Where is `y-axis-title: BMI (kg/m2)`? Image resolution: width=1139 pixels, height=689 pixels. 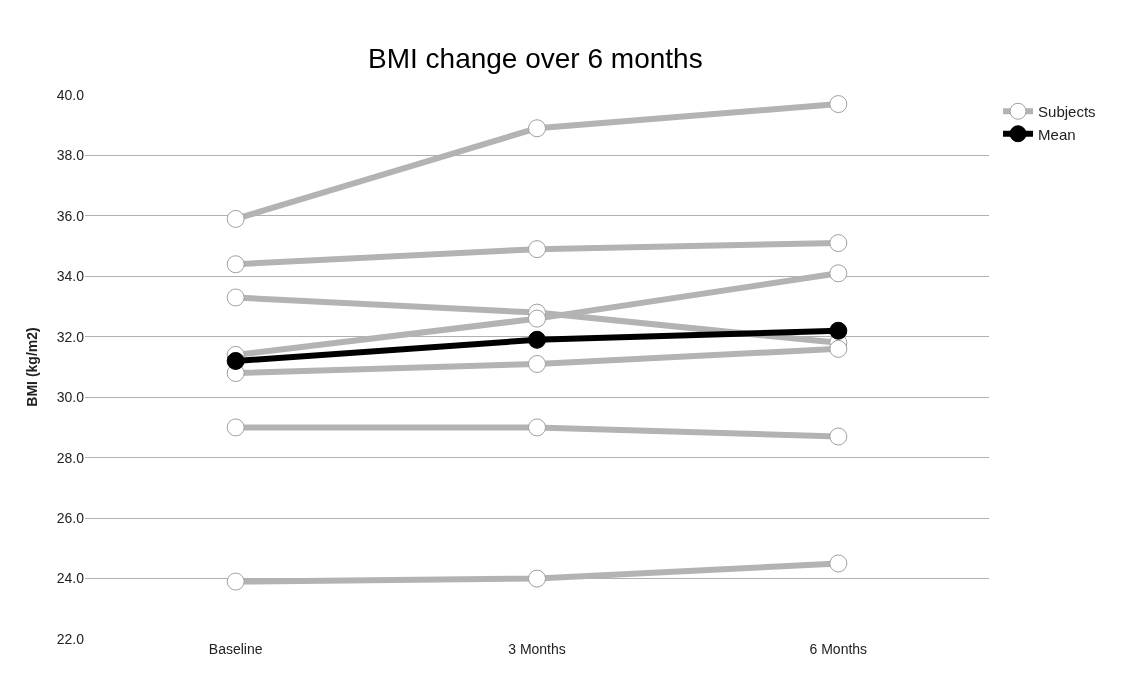
y-axis-title: BMI (kg/m2) is located at coordinates (32, 367).